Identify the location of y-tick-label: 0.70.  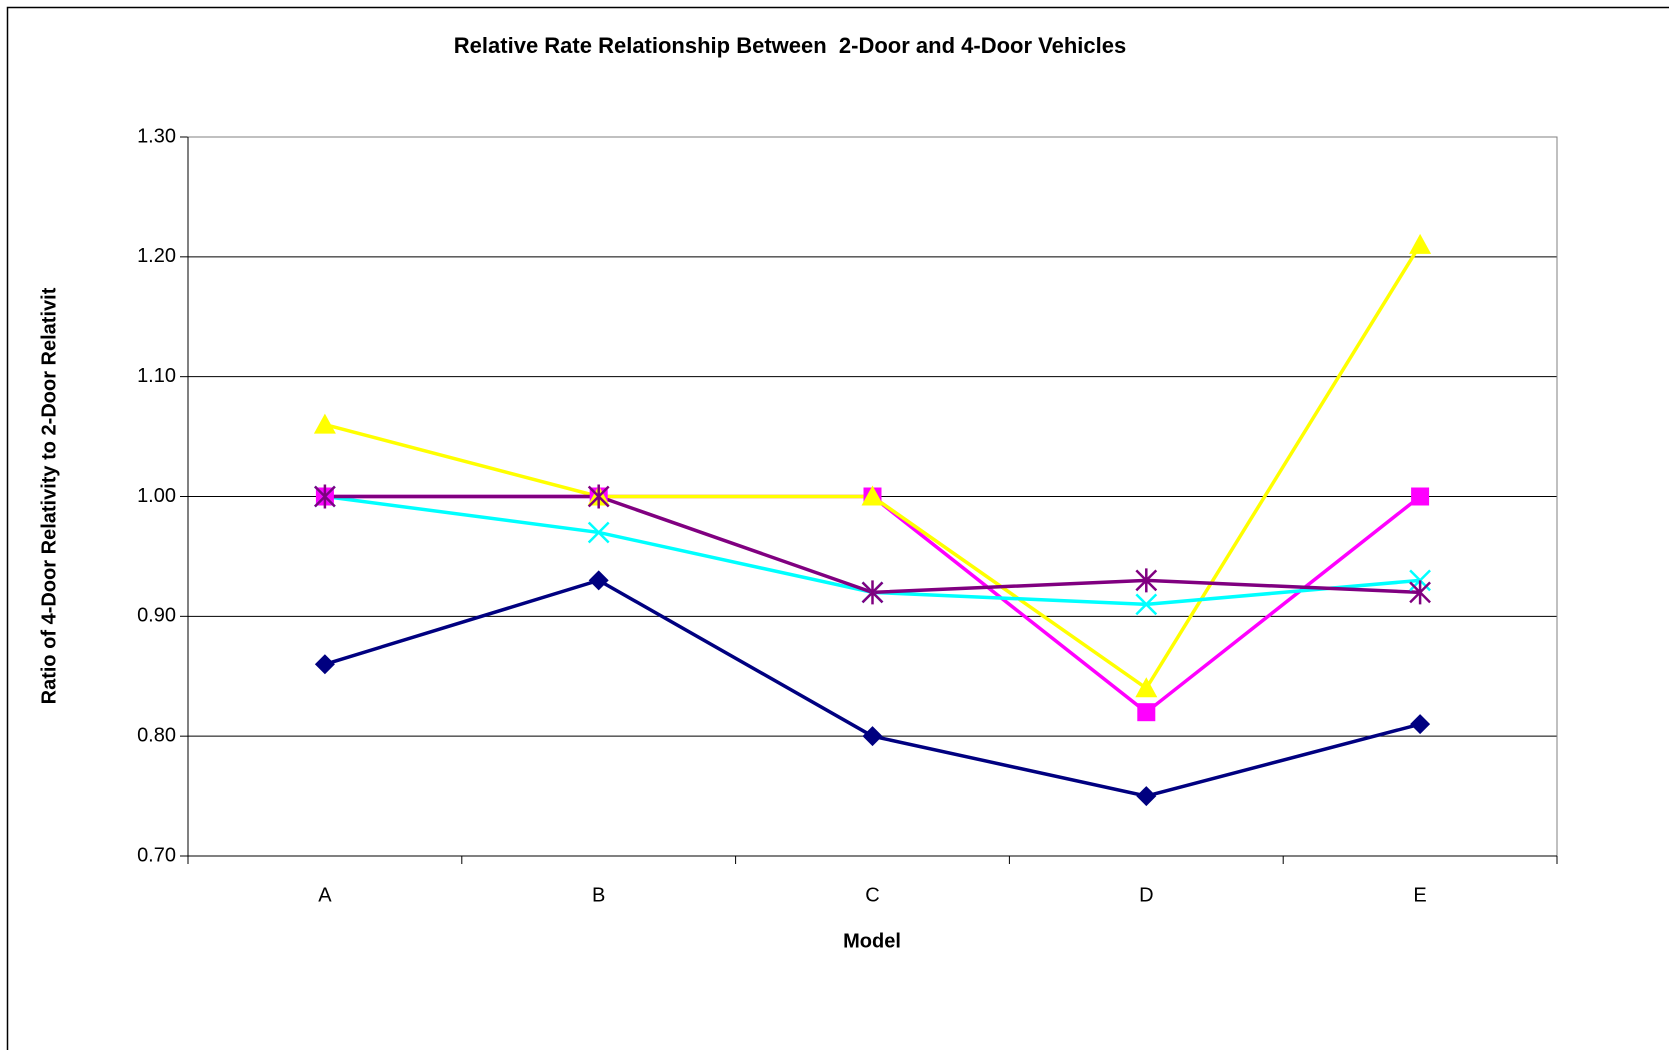
(156, 855).